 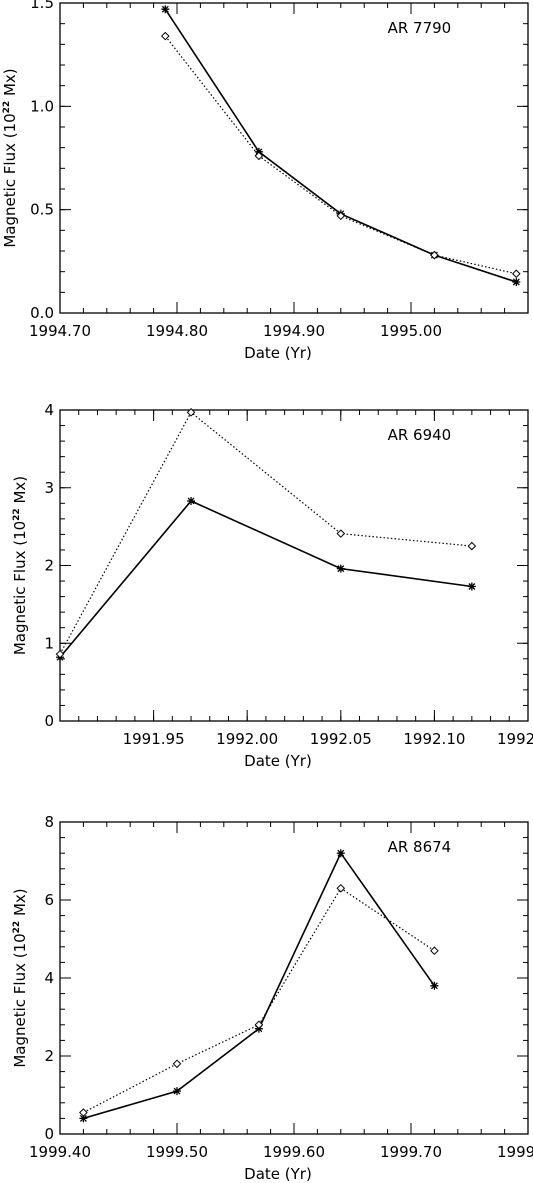 I want to click on series-line-solid, so click(x=265, y=578).